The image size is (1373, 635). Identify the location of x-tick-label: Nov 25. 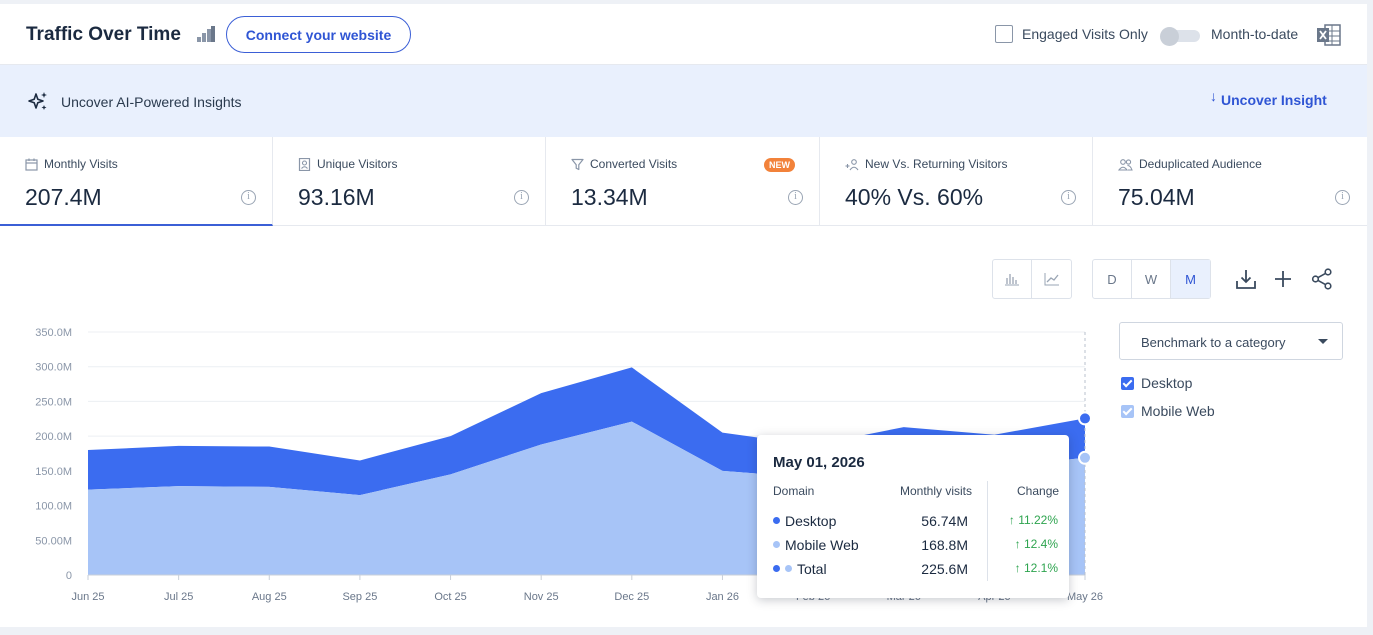
(541, 597).